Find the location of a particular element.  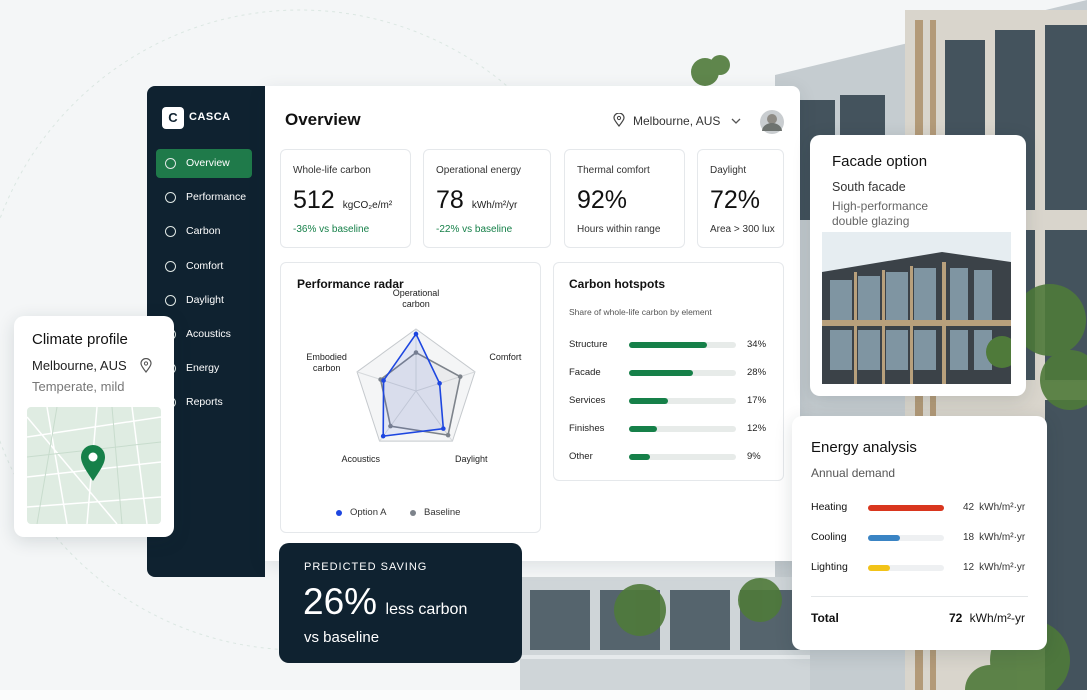

saving-note: vs baseline is located at coordinates (342, 637).